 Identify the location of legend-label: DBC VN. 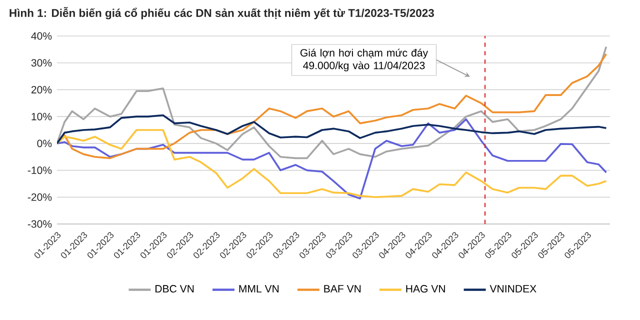
(175, 289).